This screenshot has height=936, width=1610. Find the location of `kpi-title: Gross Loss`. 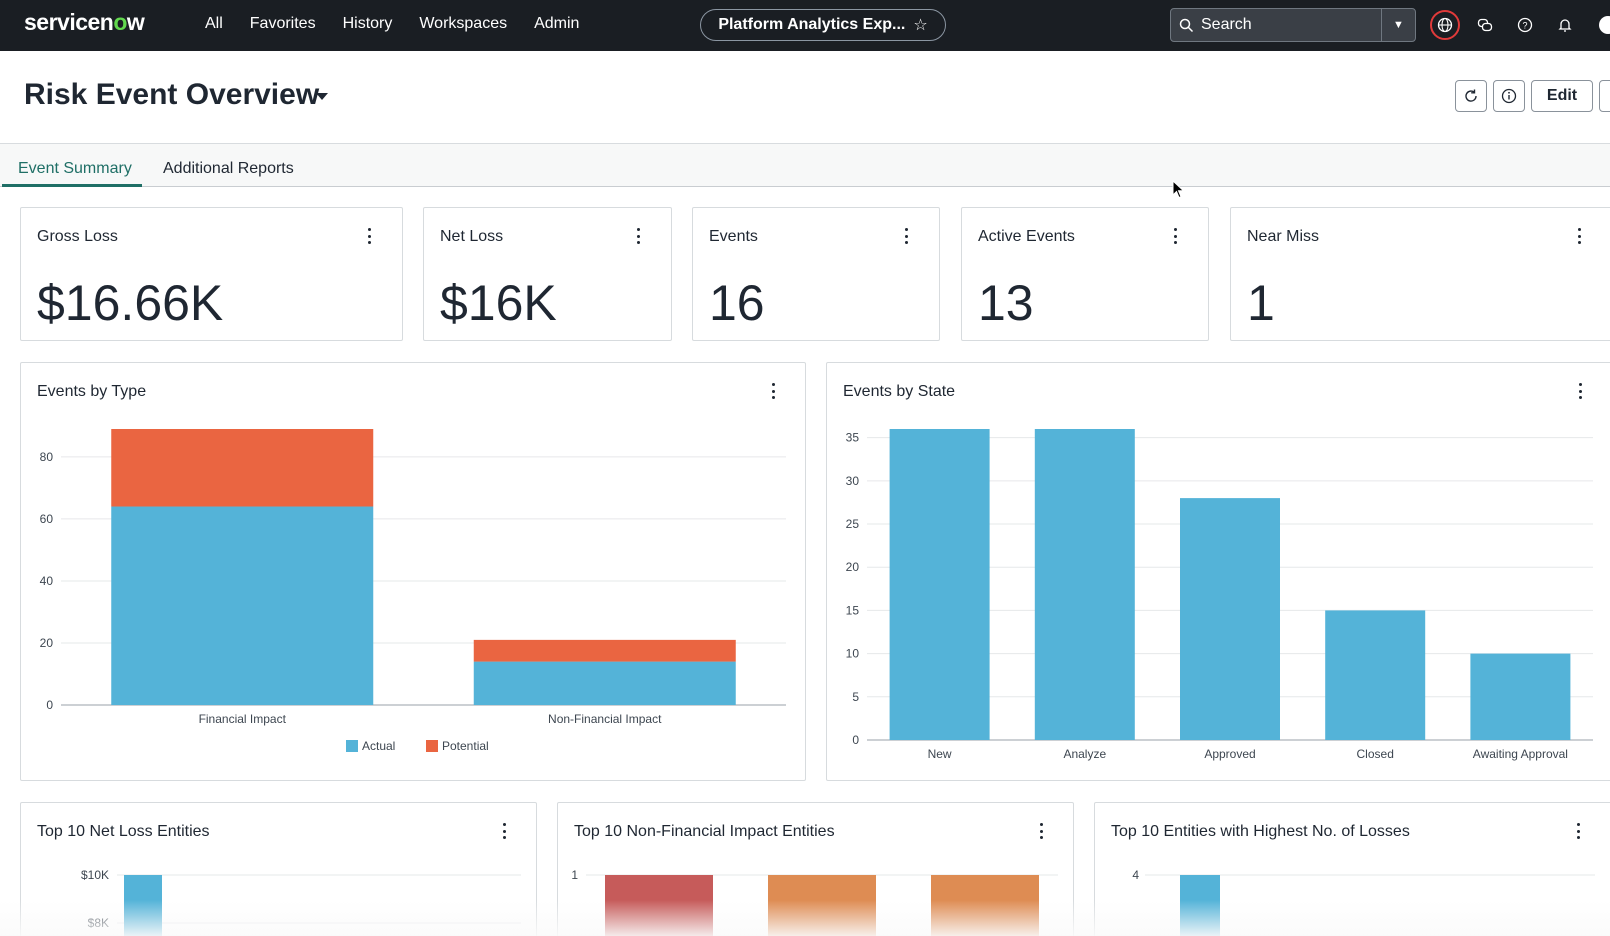

kpi-title: Gross Loss is located at coordinates (77, 236).